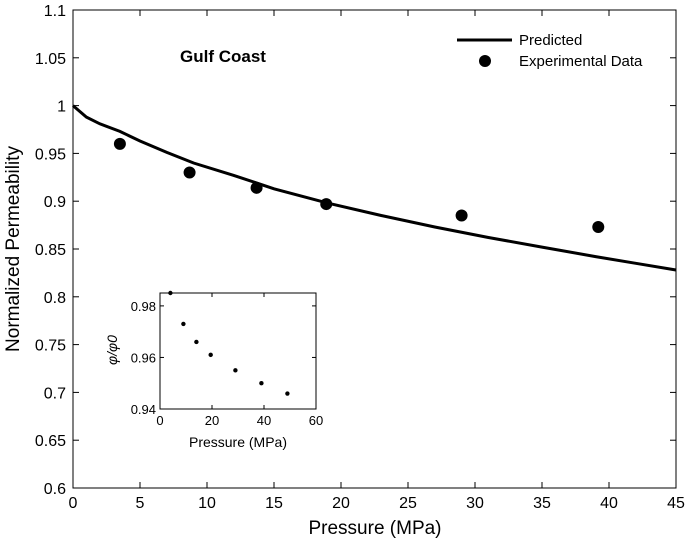  What do you see at coordinates (13, 249) in the screenshot?
I see `y-axis-label: Normalized Permeability` at bounding box center [13, 249].